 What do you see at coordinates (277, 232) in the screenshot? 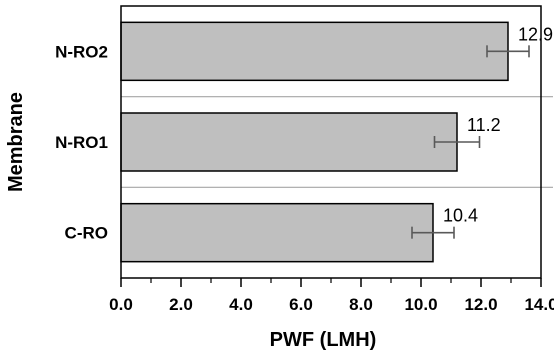
I see `bar-c-ro` at bounding box center [277, 232].